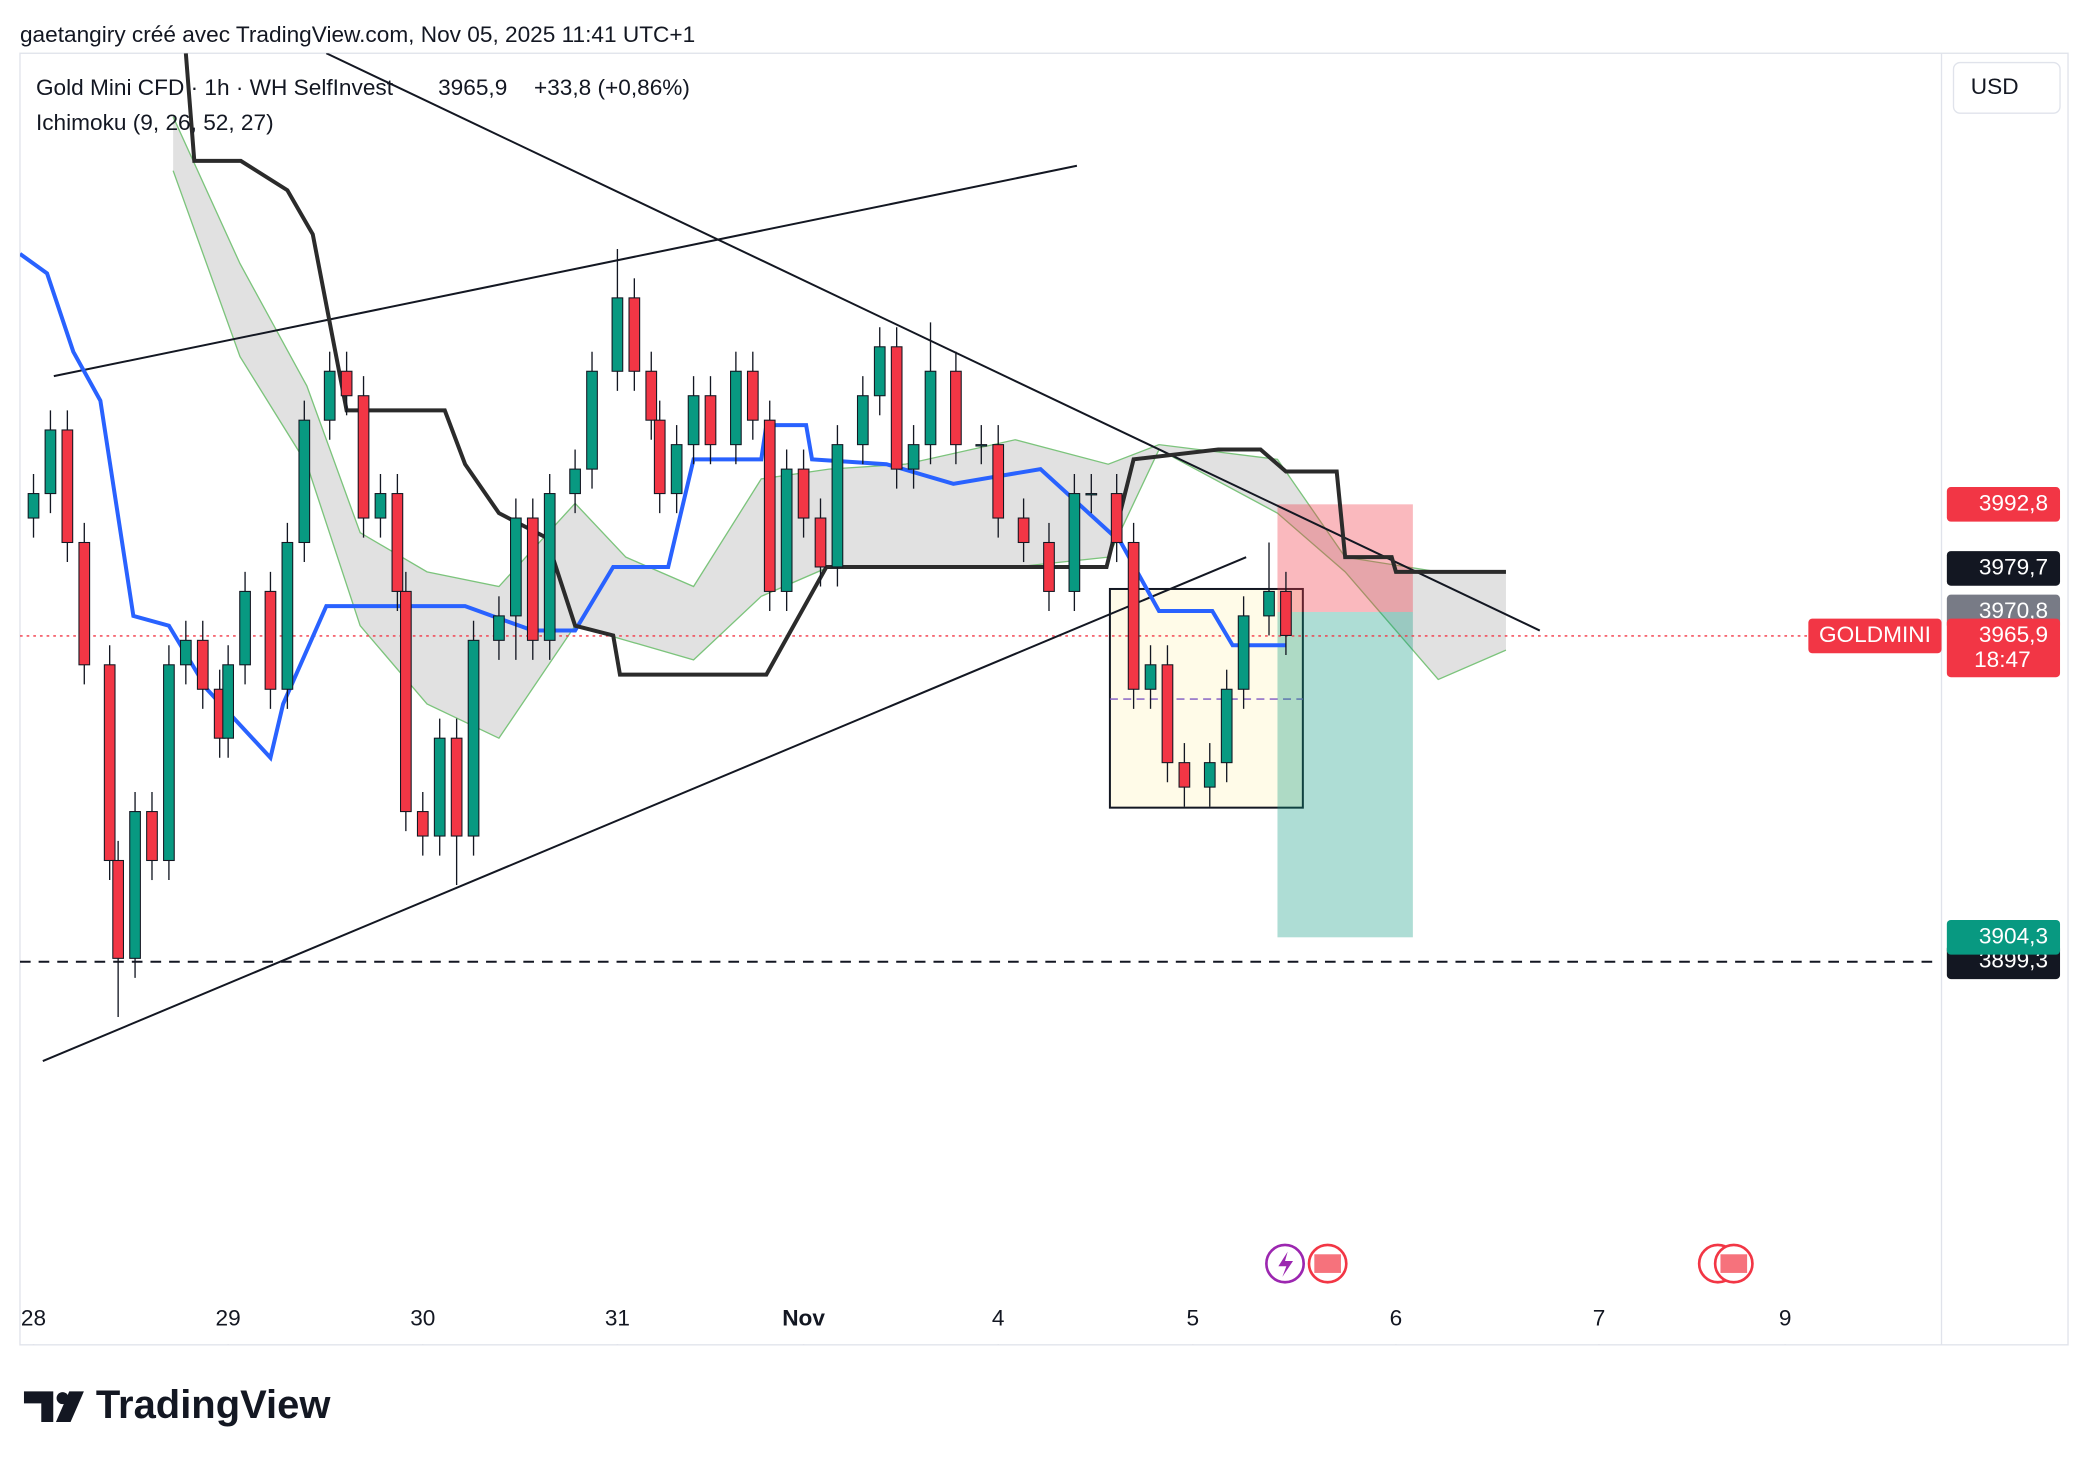  I want to click on events, so click(1509, 1263).